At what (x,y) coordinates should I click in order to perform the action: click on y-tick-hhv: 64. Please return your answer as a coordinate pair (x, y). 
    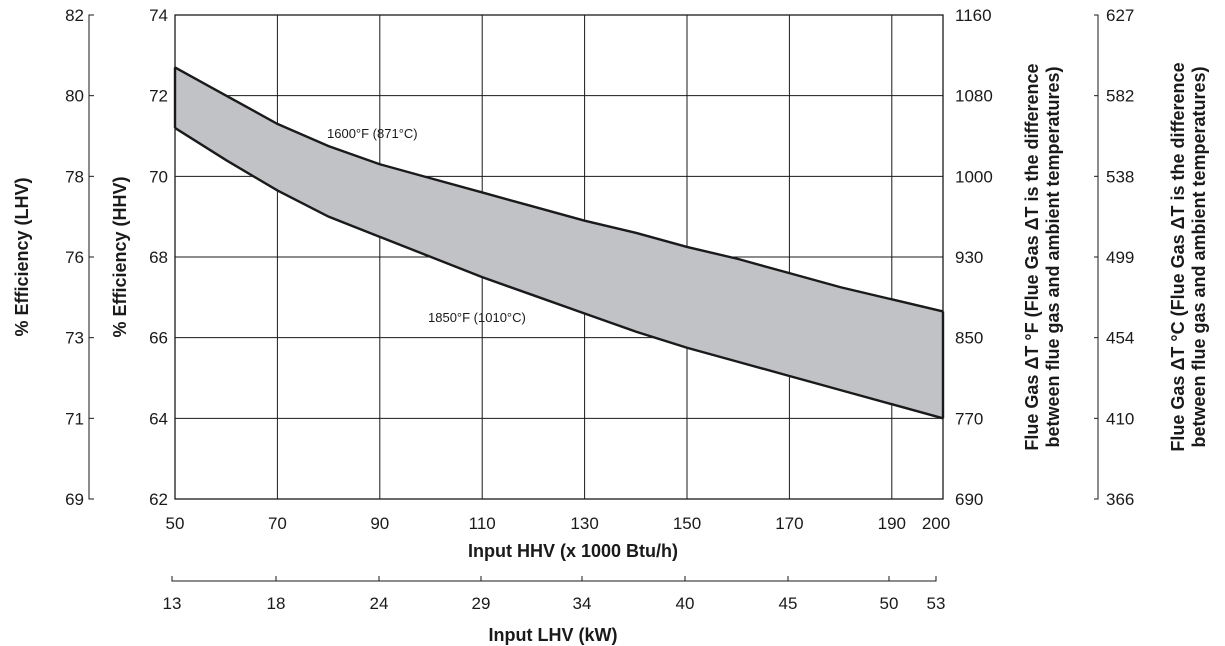
    Looking at the image, I should click on (158, 418).